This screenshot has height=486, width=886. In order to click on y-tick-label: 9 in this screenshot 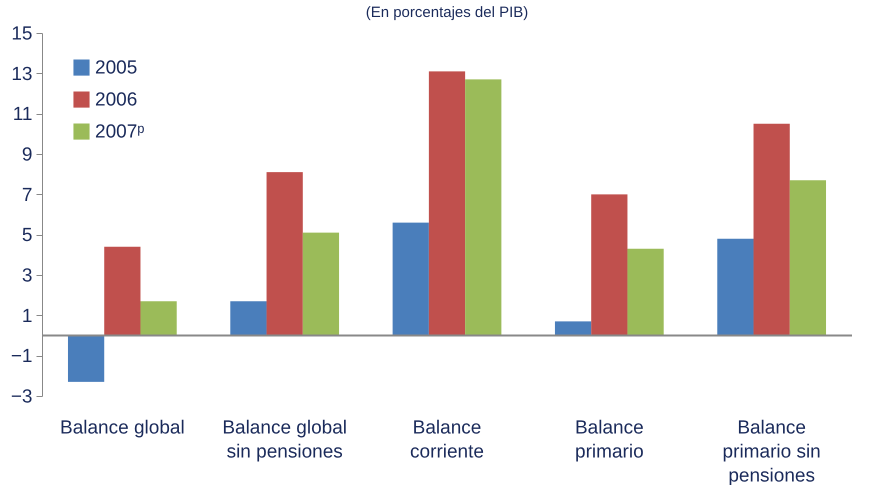, I will do `click(27, 155)`.